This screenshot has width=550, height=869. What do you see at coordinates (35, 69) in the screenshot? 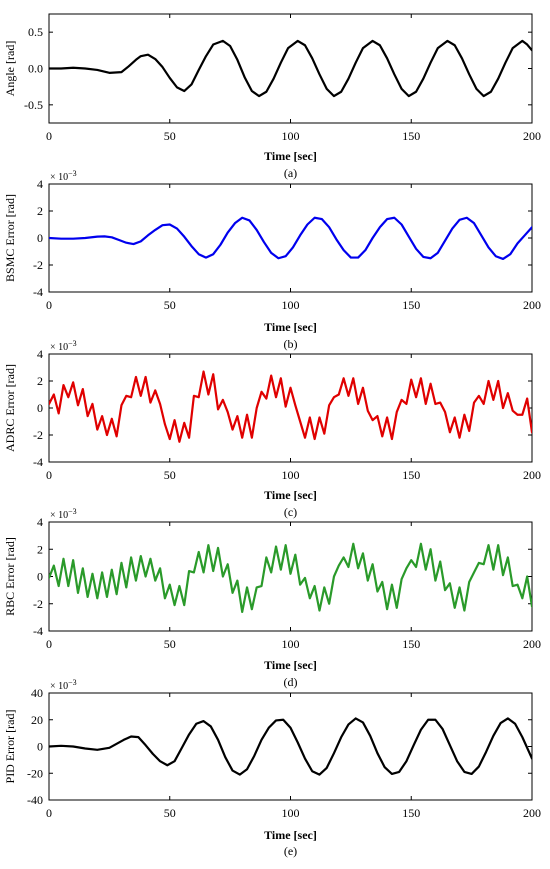
I see `y-tick-label: 0.0` at bounding box center [35, 69].